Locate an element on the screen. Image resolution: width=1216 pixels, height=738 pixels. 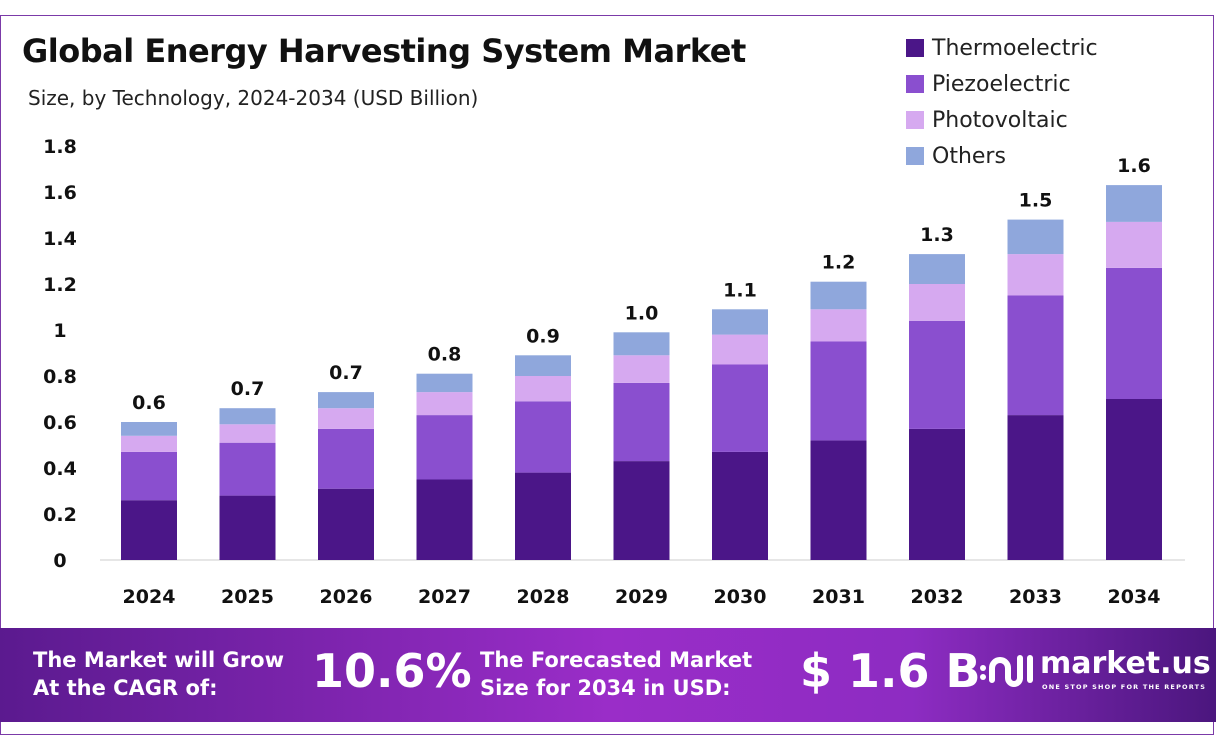
total-label: 1.0 is located at coordinates (642, 313).